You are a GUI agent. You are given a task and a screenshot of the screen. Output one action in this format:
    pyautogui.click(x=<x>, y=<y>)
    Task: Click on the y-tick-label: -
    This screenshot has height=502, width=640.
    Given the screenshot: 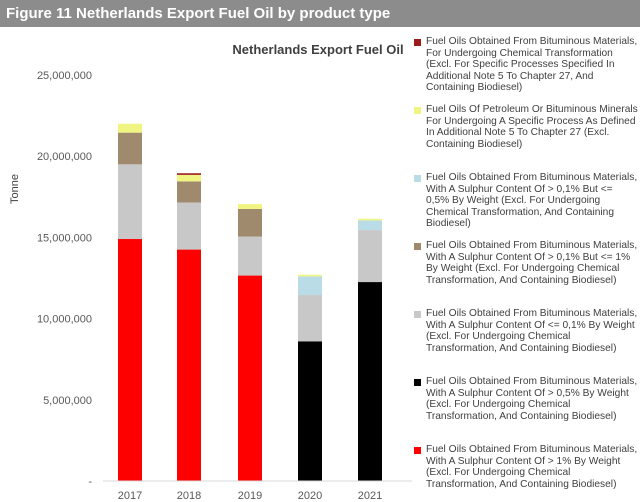 What is the action you would take?
    pyautogui.click(x=90, y=482)
    